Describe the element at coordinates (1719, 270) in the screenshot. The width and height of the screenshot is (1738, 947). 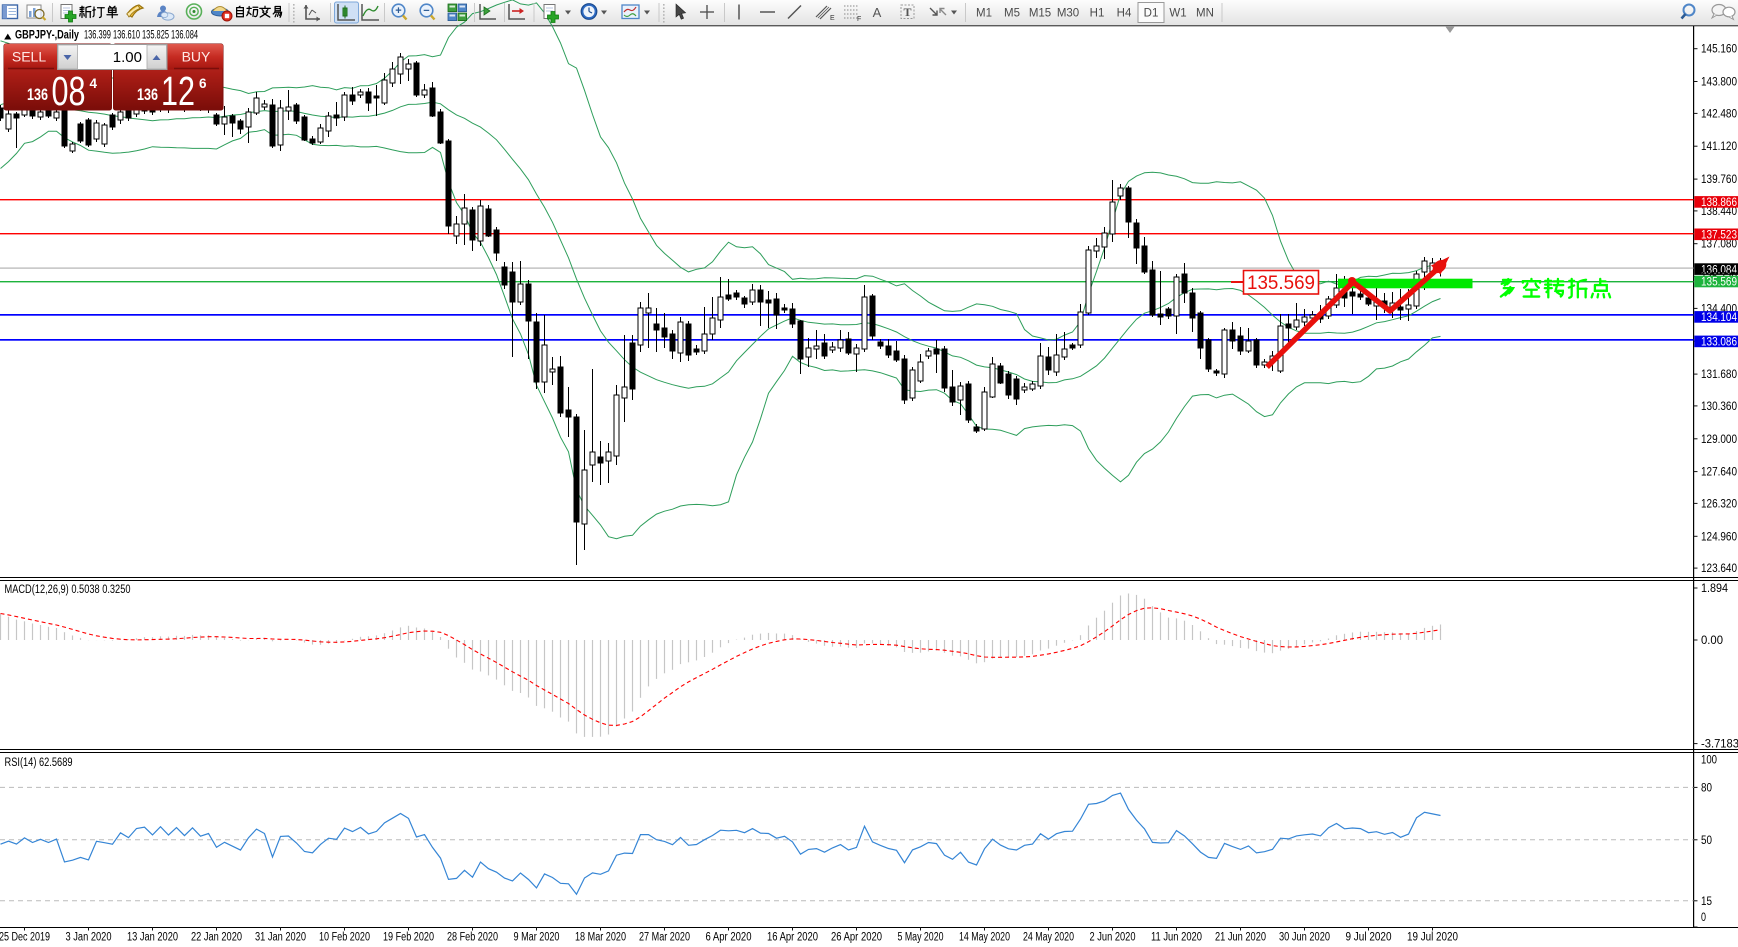
I see `svg-text: 136.084` at that location.